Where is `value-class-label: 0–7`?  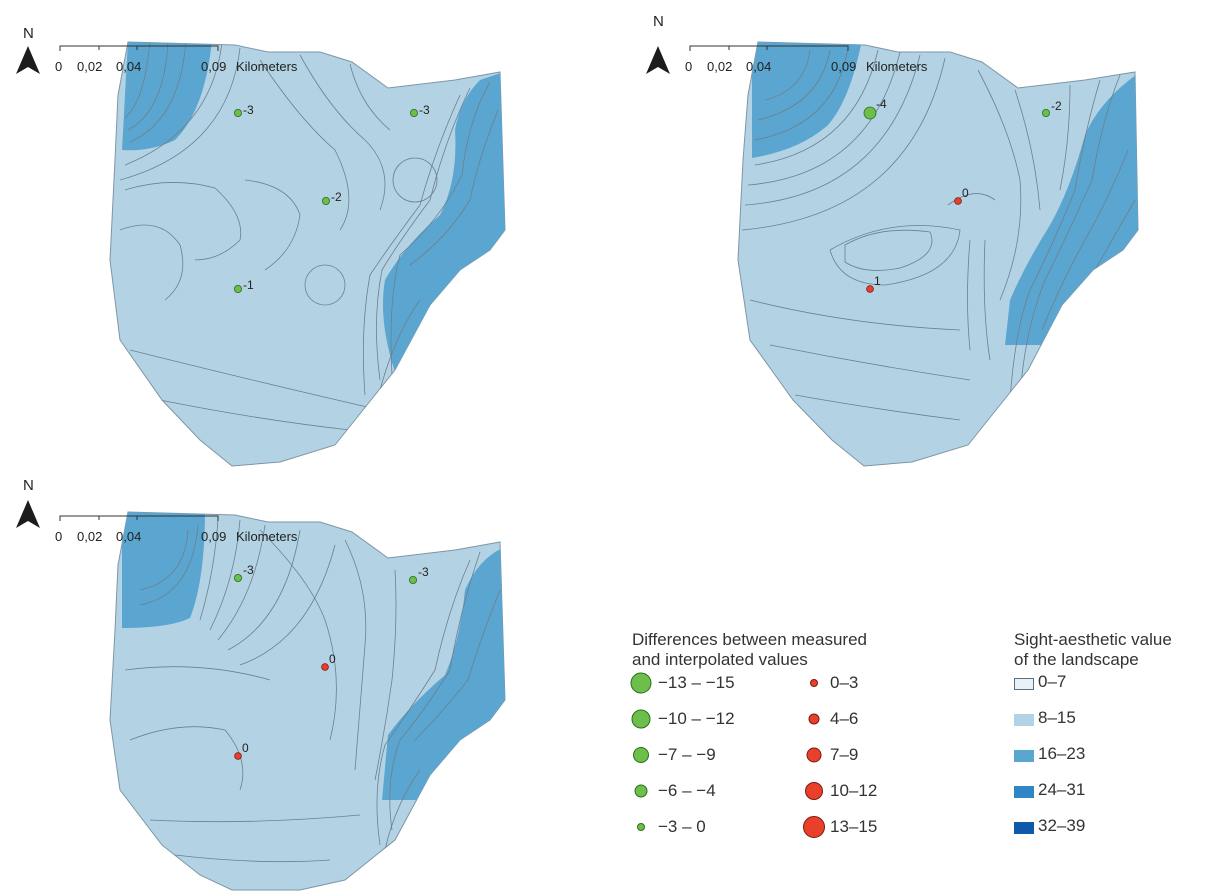 value-class-label: 0–7 is located at coordinates (1052, 681).